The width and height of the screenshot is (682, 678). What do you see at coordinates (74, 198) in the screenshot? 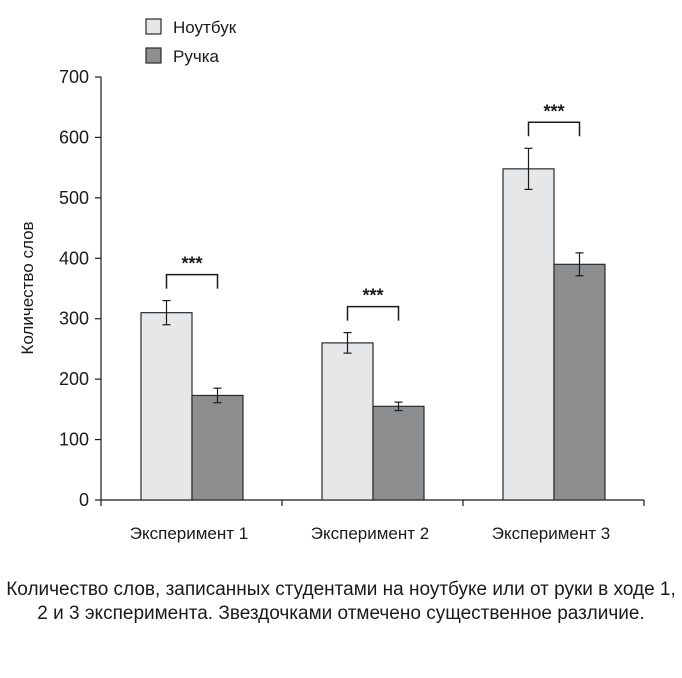
I see `y-tick-label: 500` at bounding box center [74, 198].